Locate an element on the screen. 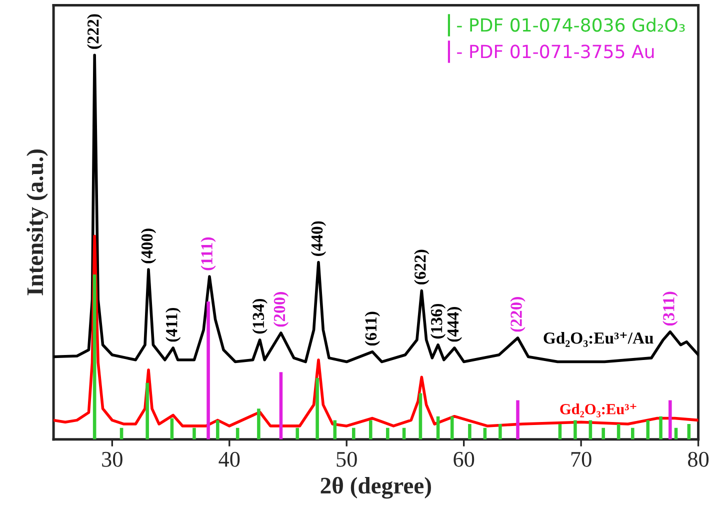 The height and width of the screenshot is (520, 714). x-tick-label: 50 is located at coordinates (346, 459).